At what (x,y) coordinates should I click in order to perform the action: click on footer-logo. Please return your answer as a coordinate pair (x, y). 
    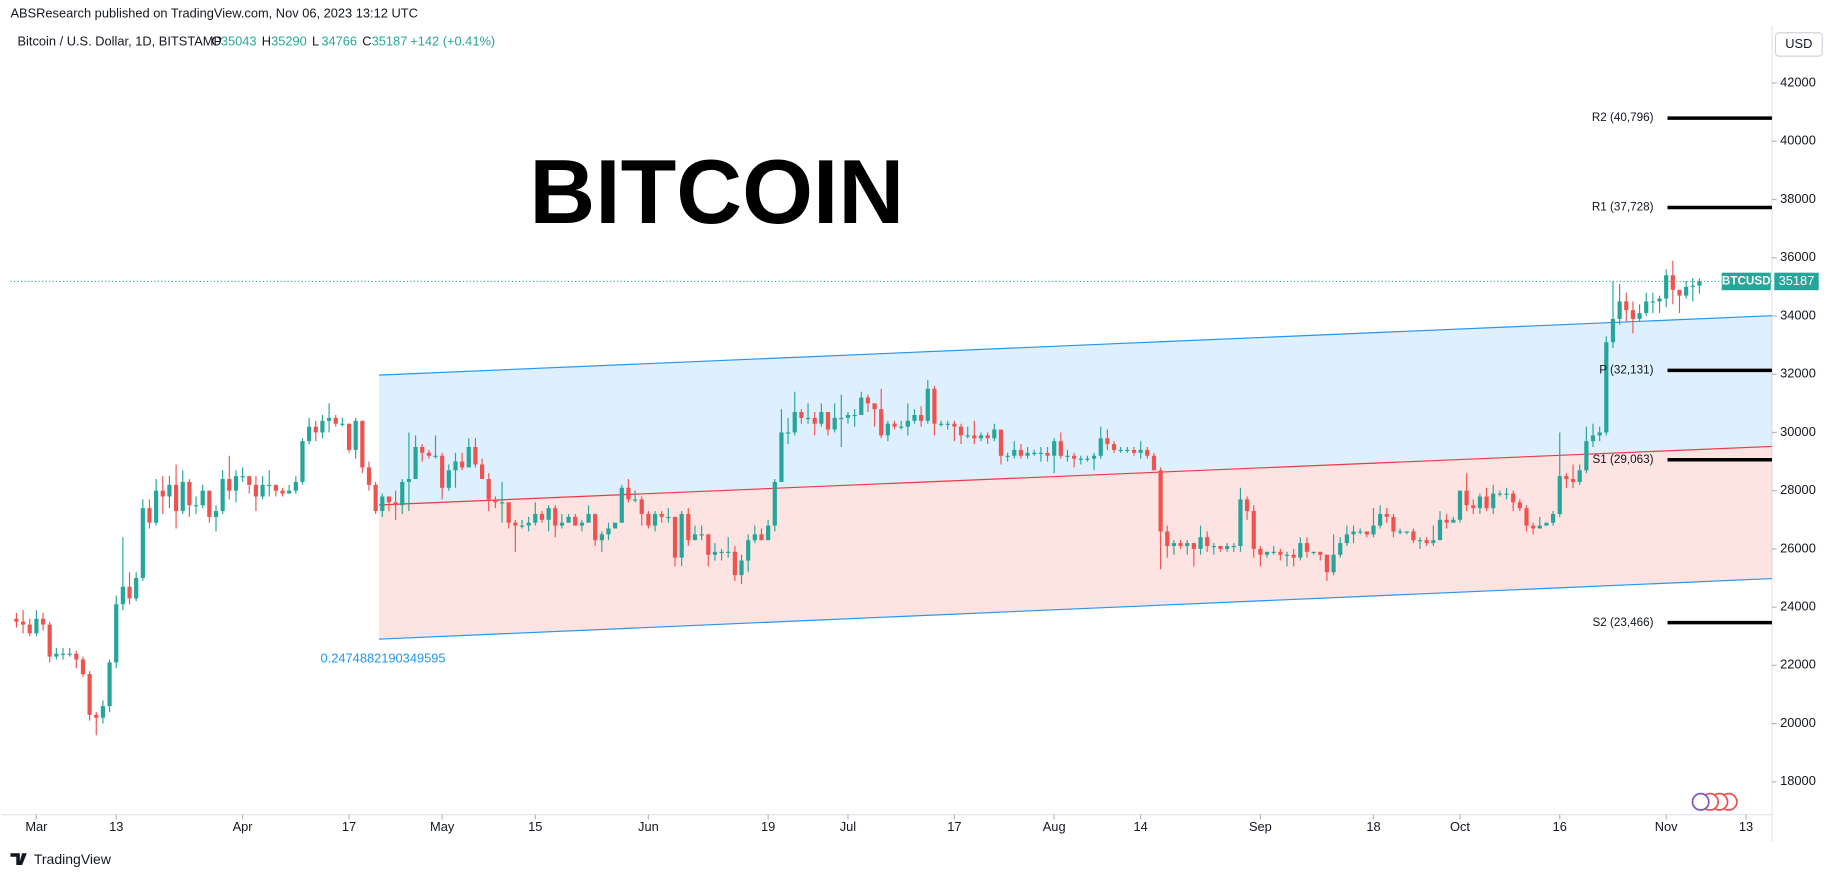
    Looking at the image, I should click on (18, 859).